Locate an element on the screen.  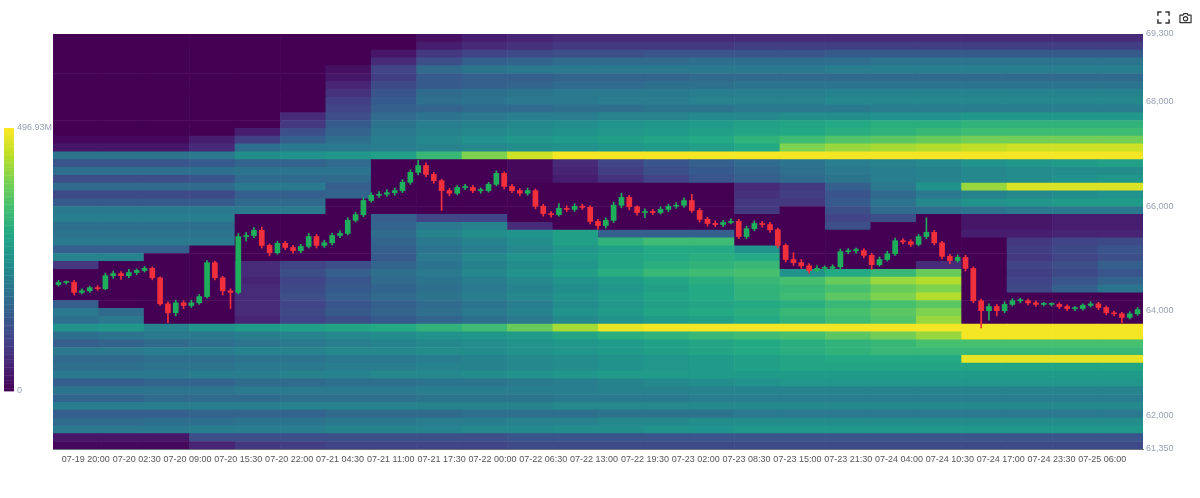
x-tick-label: 07-21 11:00 is located at coordinates (391, 458).